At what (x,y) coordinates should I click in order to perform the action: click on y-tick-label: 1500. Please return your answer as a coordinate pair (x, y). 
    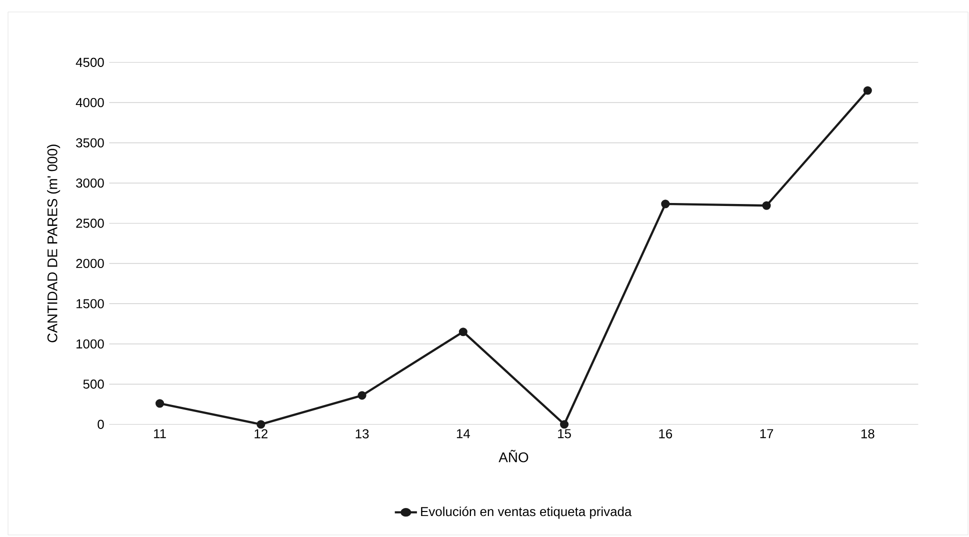
    Looking at the image, I should click on (90, 303).